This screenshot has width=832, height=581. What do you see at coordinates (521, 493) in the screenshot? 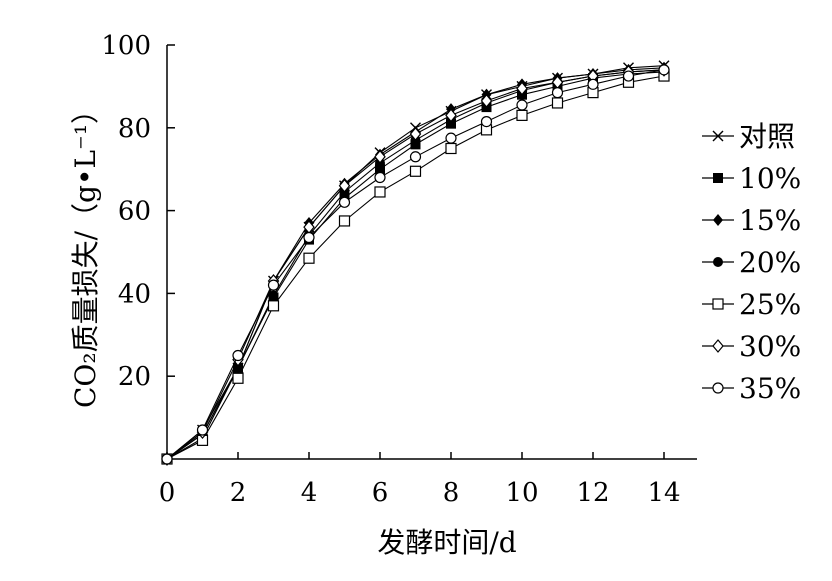
I see `x-tick-label: 10` at bounding box center [521, 493].